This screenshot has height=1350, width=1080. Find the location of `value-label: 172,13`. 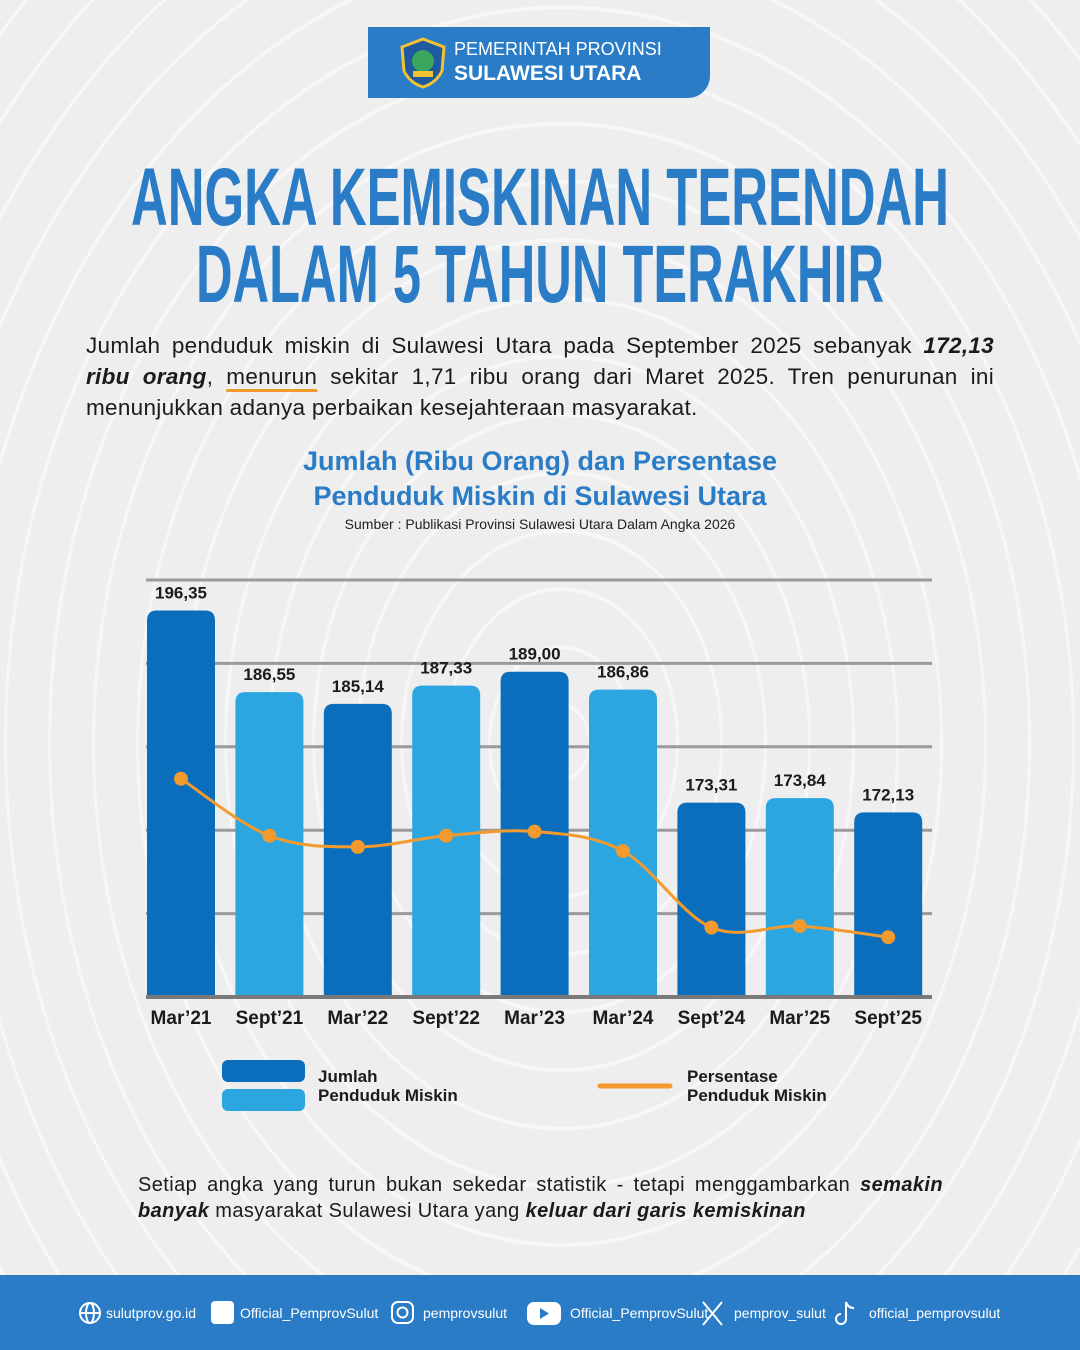

value-label: 172,13 is located at coordinates (888, 794).